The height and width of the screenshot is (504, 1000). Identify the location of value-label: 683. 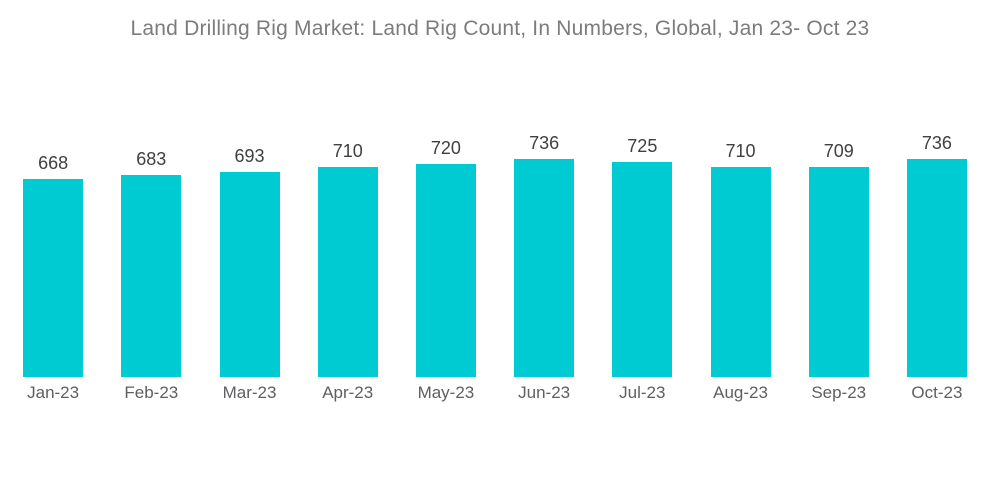
(151, 159).